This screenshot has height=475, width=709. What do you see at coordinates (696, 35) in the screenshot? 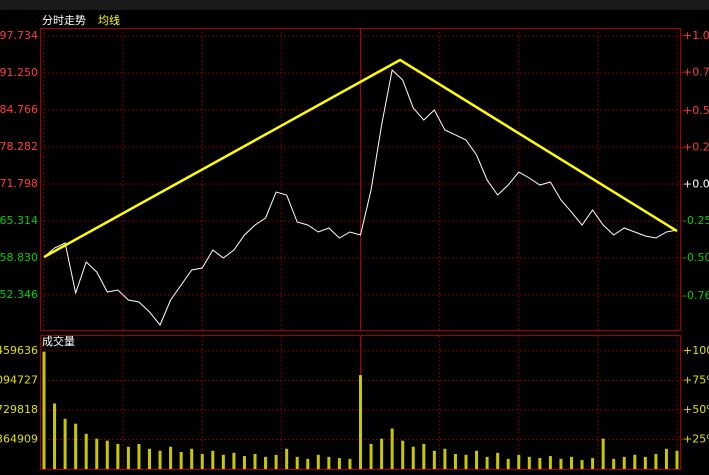
I see `y2-tick-label: +1.01%` at bounding box center [696, 35].